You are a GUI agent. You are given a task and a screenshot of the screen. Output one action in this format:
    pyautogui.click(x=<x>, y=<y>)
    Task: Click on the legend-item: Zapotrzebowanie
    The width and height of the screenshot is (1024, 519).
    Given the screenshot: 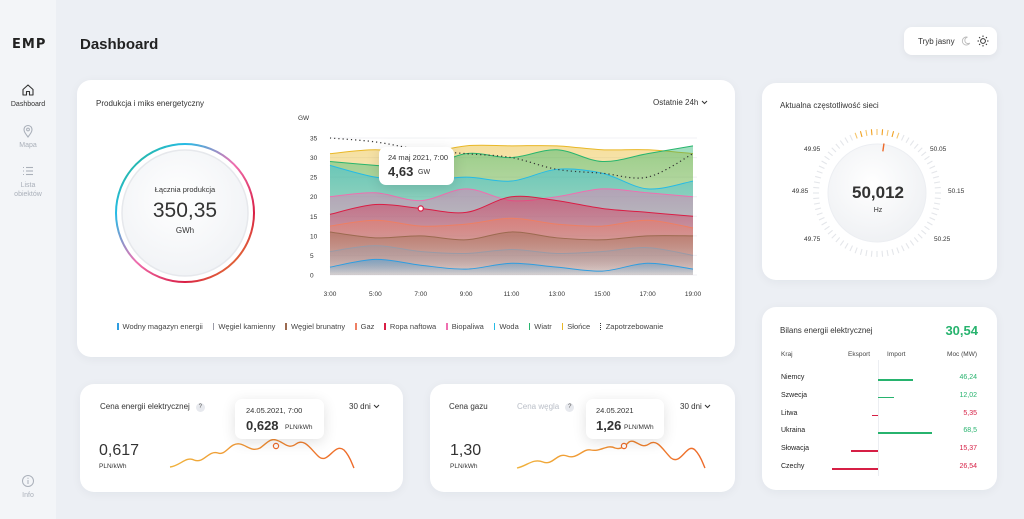 What is the action you would take?
    pyautogui.click(x=631, y=326)
    